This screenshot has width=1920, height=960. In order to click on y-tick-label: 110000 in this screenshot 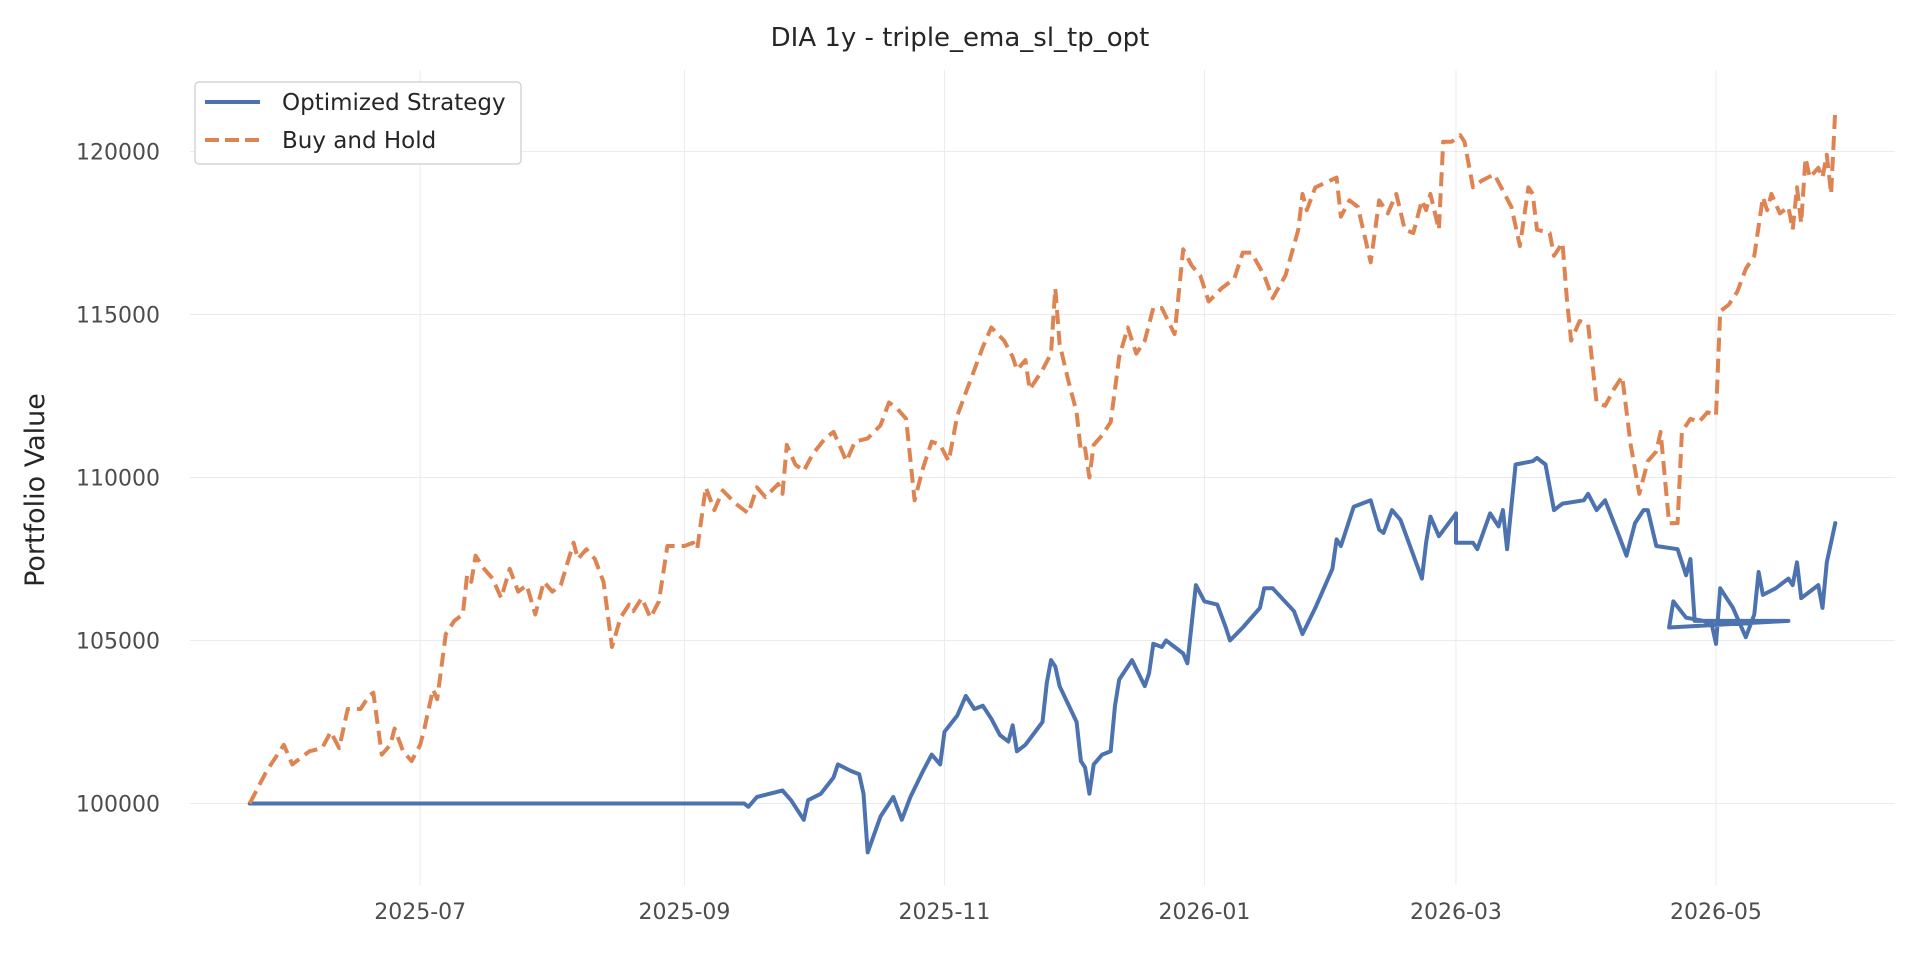, I will do `click(118, 479)`.